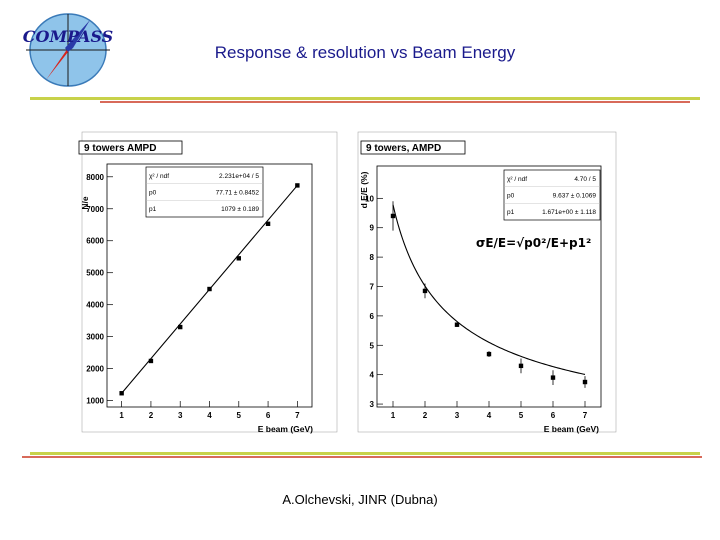 The height and width of the screenshot is (540, 720). Describe the element at coordinates (68, 50) in the screenshot. I see `compass-logo: COMPASS` at that location.